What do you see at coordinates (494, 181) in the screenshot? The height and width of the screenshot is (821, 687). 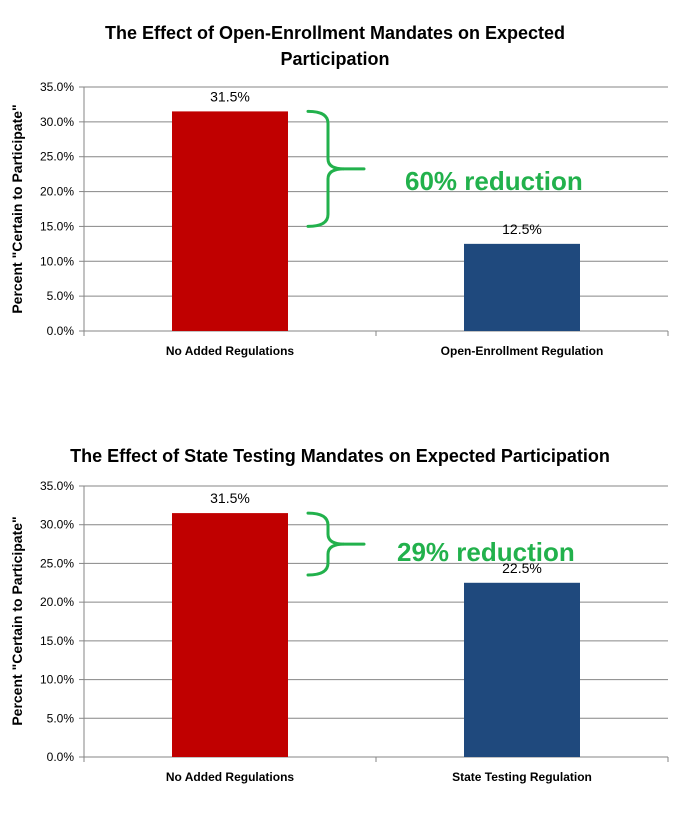 I see `annotation-label: 60% reduction` at bounding box center [494, 181].